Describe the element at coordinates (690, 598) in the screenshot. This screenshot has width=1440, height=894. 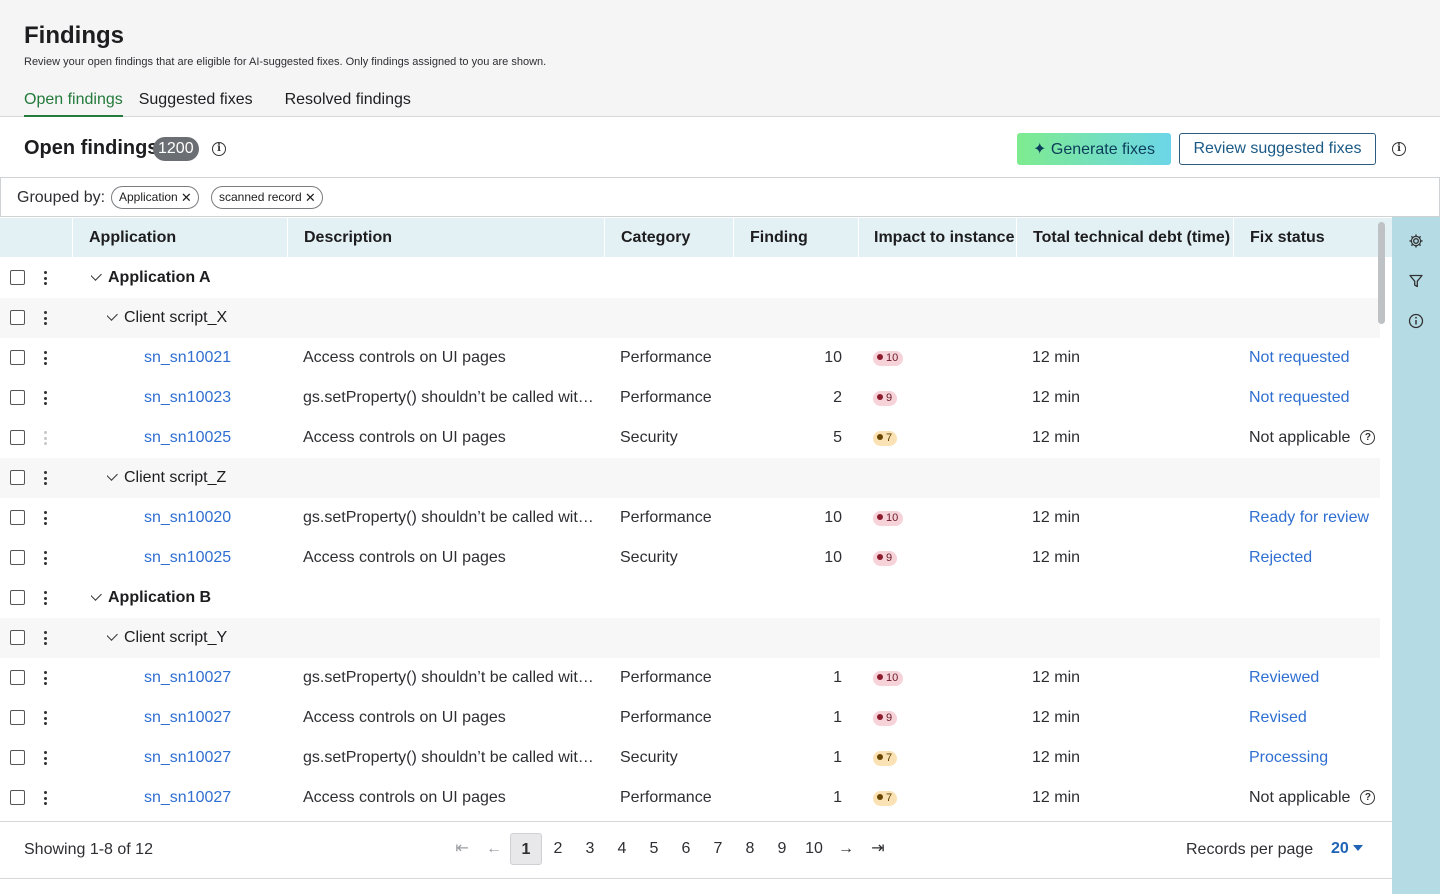
I see `application-group-row: Application B` at that location.